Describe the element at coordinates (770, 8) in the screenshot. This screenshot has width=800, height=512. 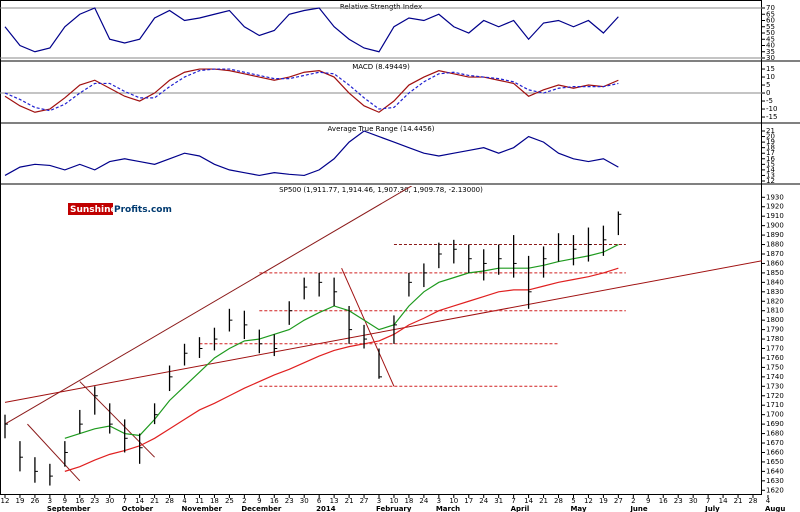
I see `y-tick-label: 70` at that location.